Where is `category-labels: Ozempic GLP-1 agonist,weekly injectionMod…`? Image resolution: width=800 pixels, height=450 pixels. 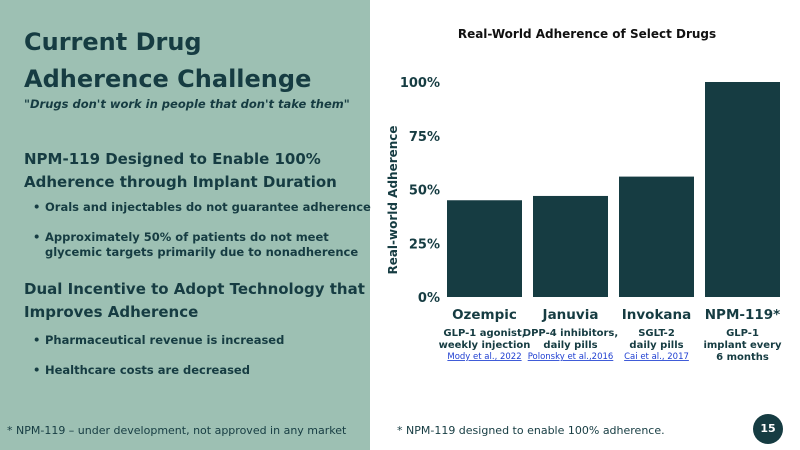 category-labels: Ozempic GLP-1 agonist,weekly injectionMod… is located at coordinates (610, 335).